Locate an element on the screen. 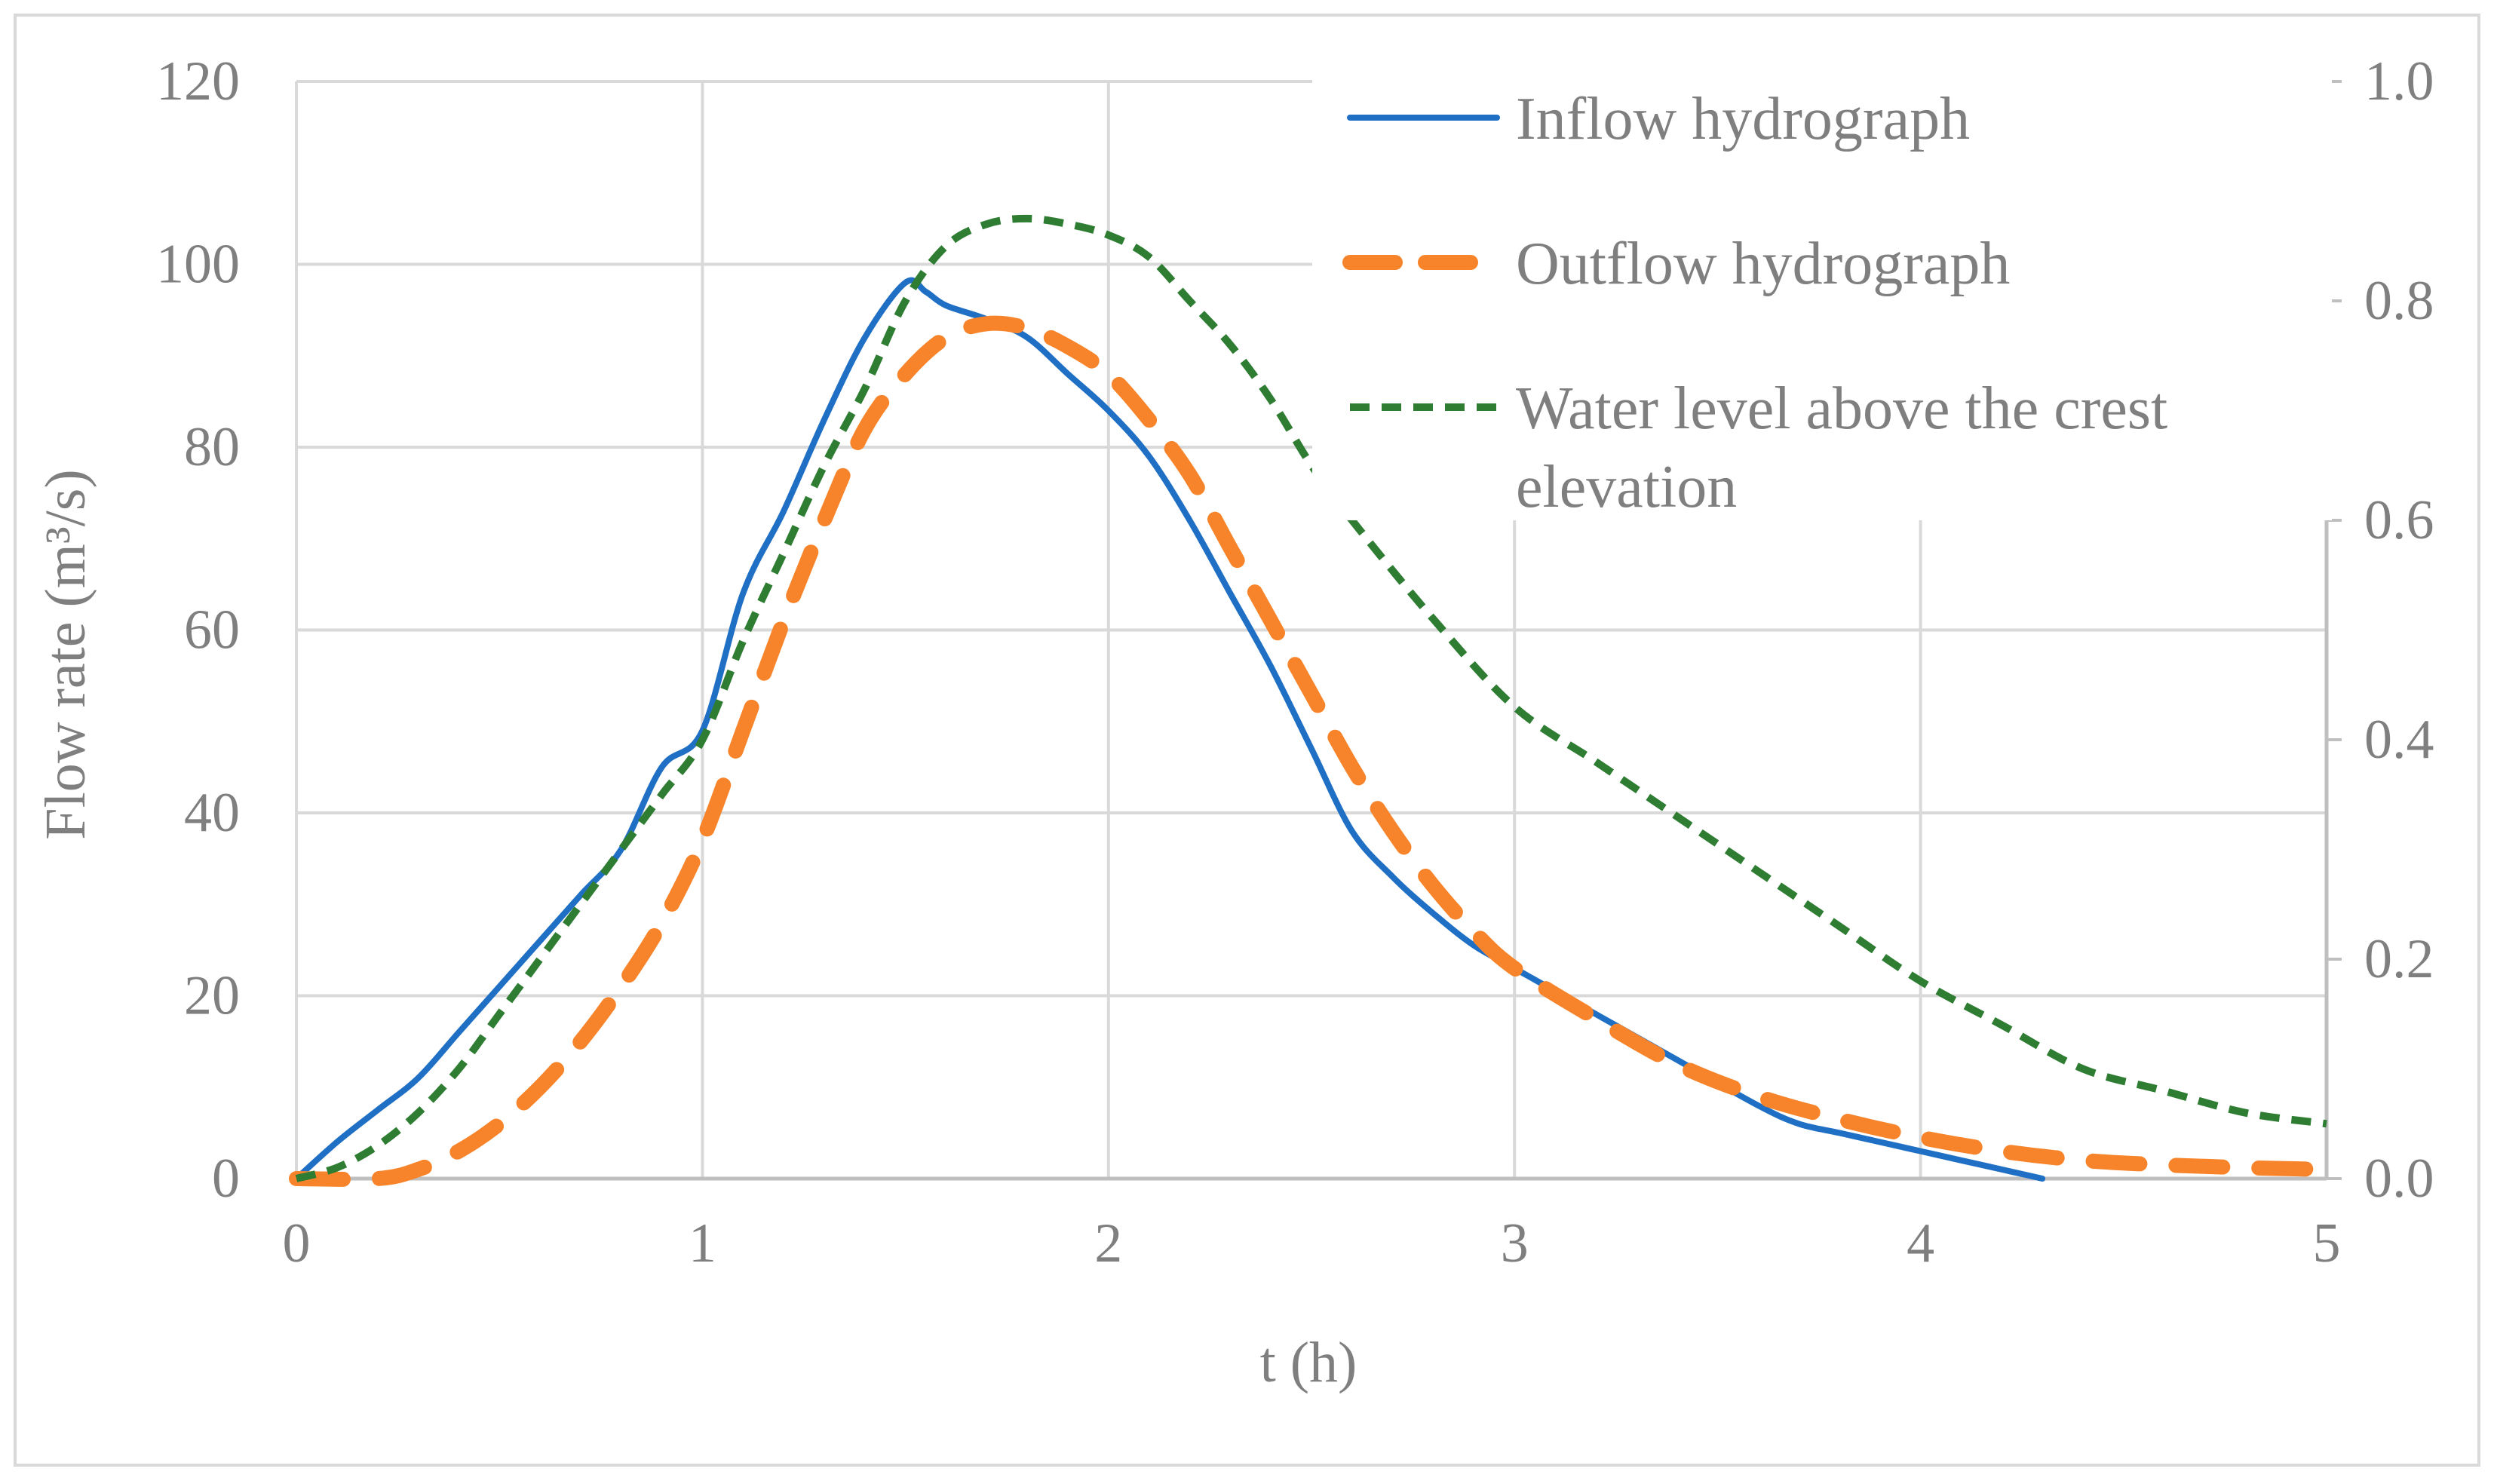 This screenshot has width=2494, height=1484. legend-label: Outflow hydrograph is located at coordinates (1763, 264).